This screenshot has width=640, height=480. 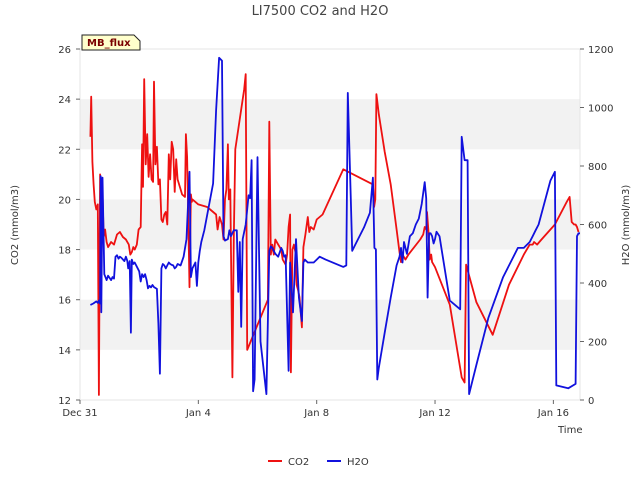 What do you see at coordinates (64, 50) in the screenshot?
I see `y-tick-label: 26` at bounding box center [64, 50].